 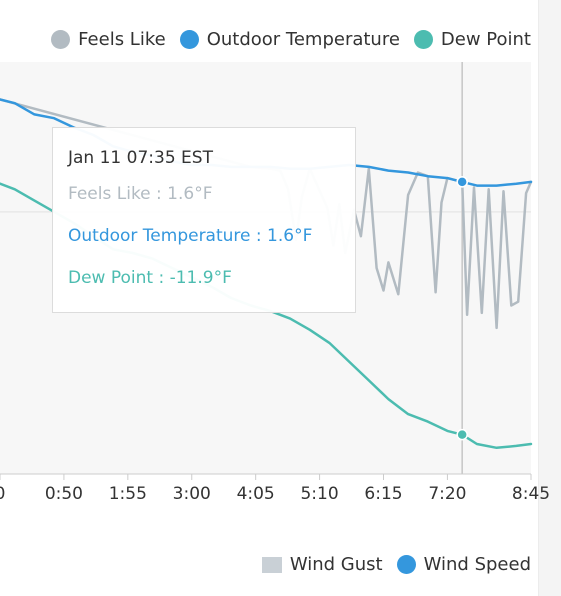 What do you see at coordinates (190, 236) in the screenshot?
I see `tooltip-outdoor-temperature: Outdoor Temperature : 1.6°F` at bounding box center [190, 236].